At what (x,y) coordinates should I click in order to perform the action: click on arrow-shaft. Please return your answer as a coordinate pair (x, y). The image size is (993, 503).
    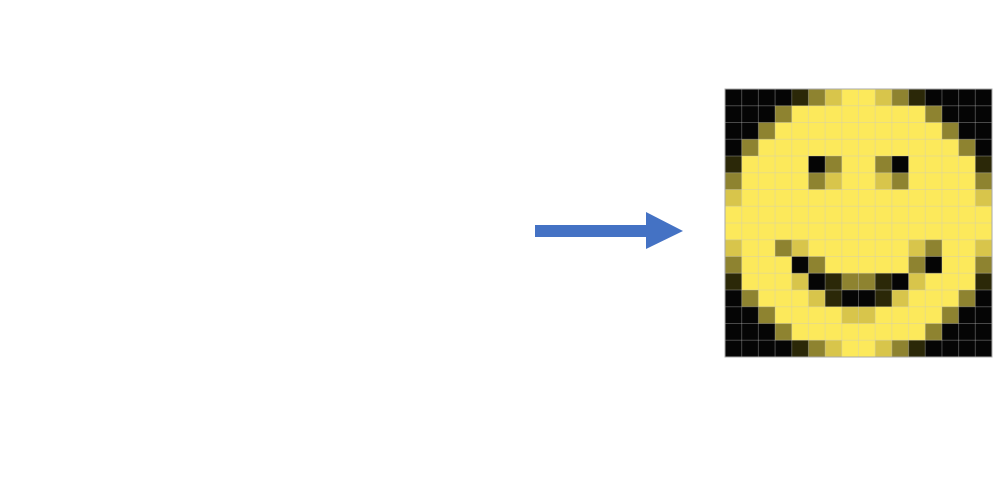
    Looking at the image, I should click on (592, 231).